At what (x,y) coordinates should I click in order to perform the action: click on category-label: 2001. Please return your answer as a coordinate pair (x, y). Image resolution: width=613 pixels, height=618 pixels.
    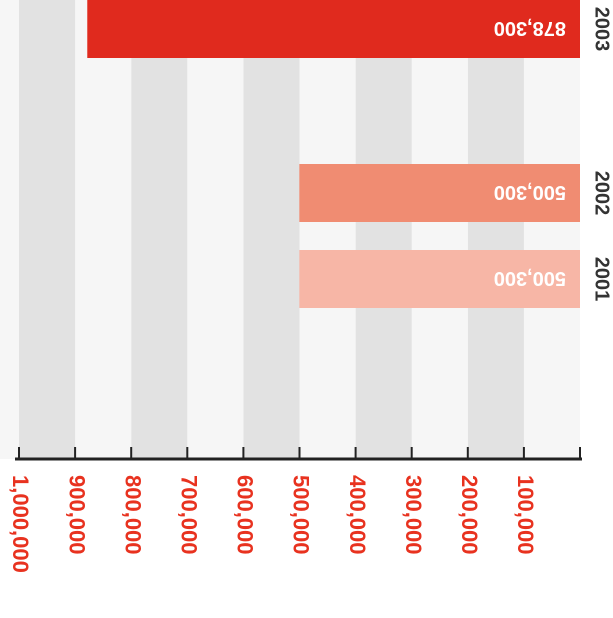
    Looking at the image, I should click on (602, 279).